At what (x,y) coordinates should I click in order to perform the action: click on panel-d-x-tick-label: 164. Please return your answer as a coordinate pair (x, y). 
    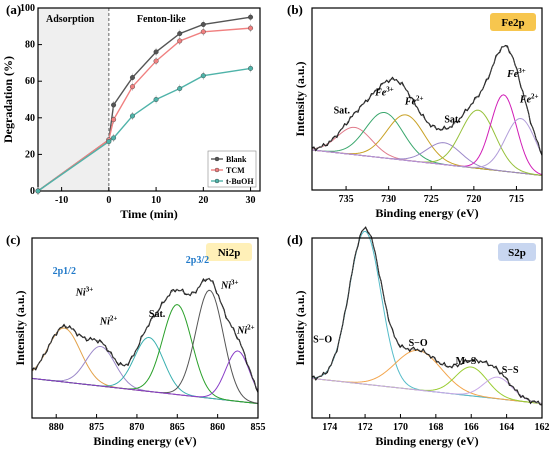
    Looking at the image, I should click on (506, 427).